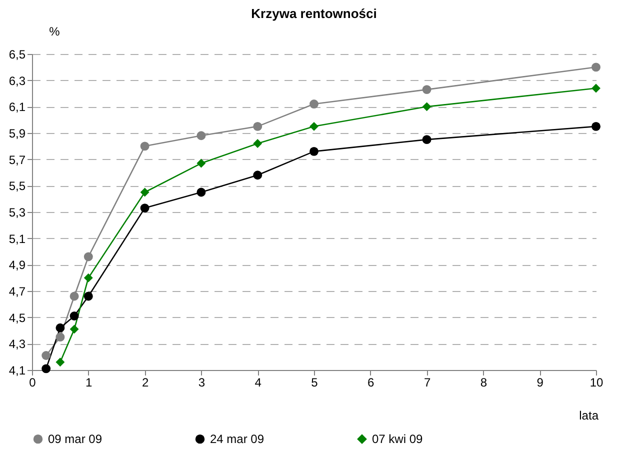  What do you see at coordinates (314, 13) in the screenshot?
I see `chart-title: Krzywa rentowności` at bounding box center [314, 13].